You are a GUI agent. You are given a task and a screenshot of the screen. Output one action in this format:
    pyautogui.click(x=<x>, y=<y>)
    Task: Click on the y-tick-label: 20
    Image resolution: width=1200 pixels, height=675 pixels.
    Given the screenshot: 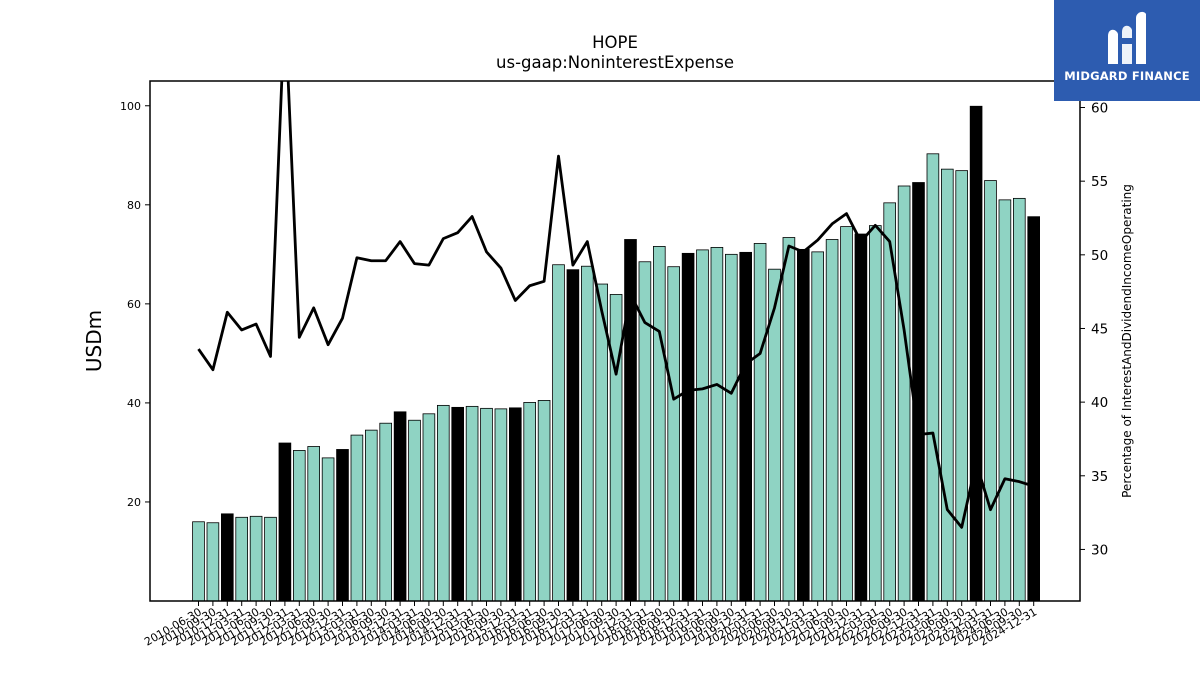 What is the action you would take?
    pyautogui.click(x=134, y=502)
    